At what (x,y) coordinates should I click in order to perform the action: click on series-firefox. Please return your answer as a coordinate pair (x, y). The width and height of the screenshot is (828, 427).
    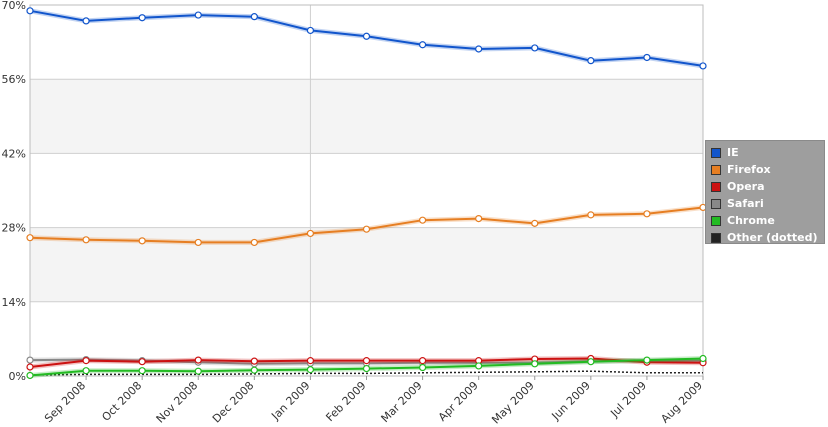
    Looking at the image, I should click on (366, 225).